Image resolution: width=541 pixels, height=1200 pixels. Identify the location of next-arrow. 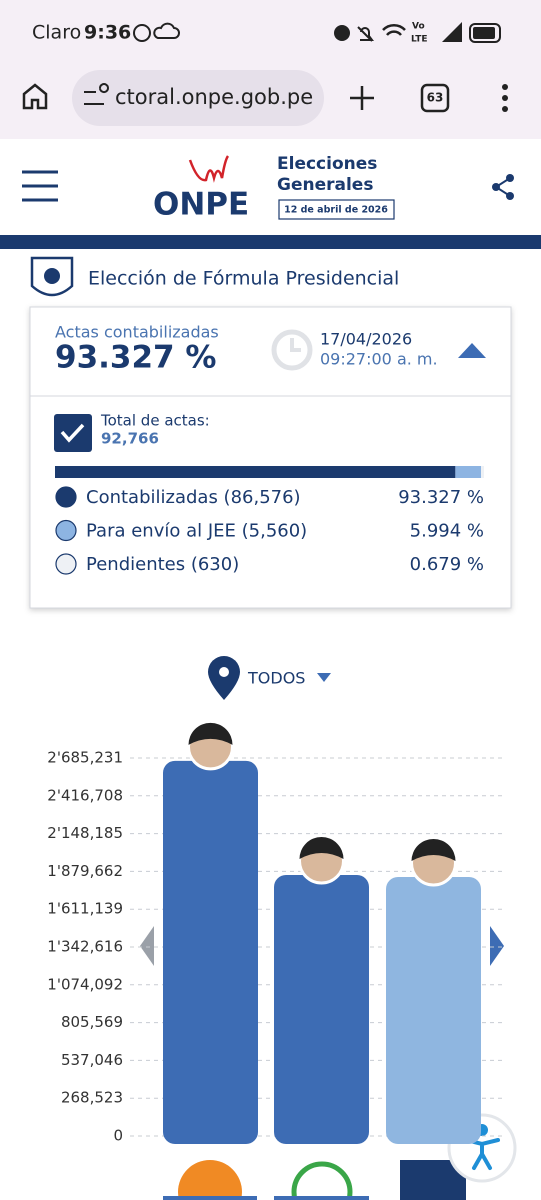
(497, 946).